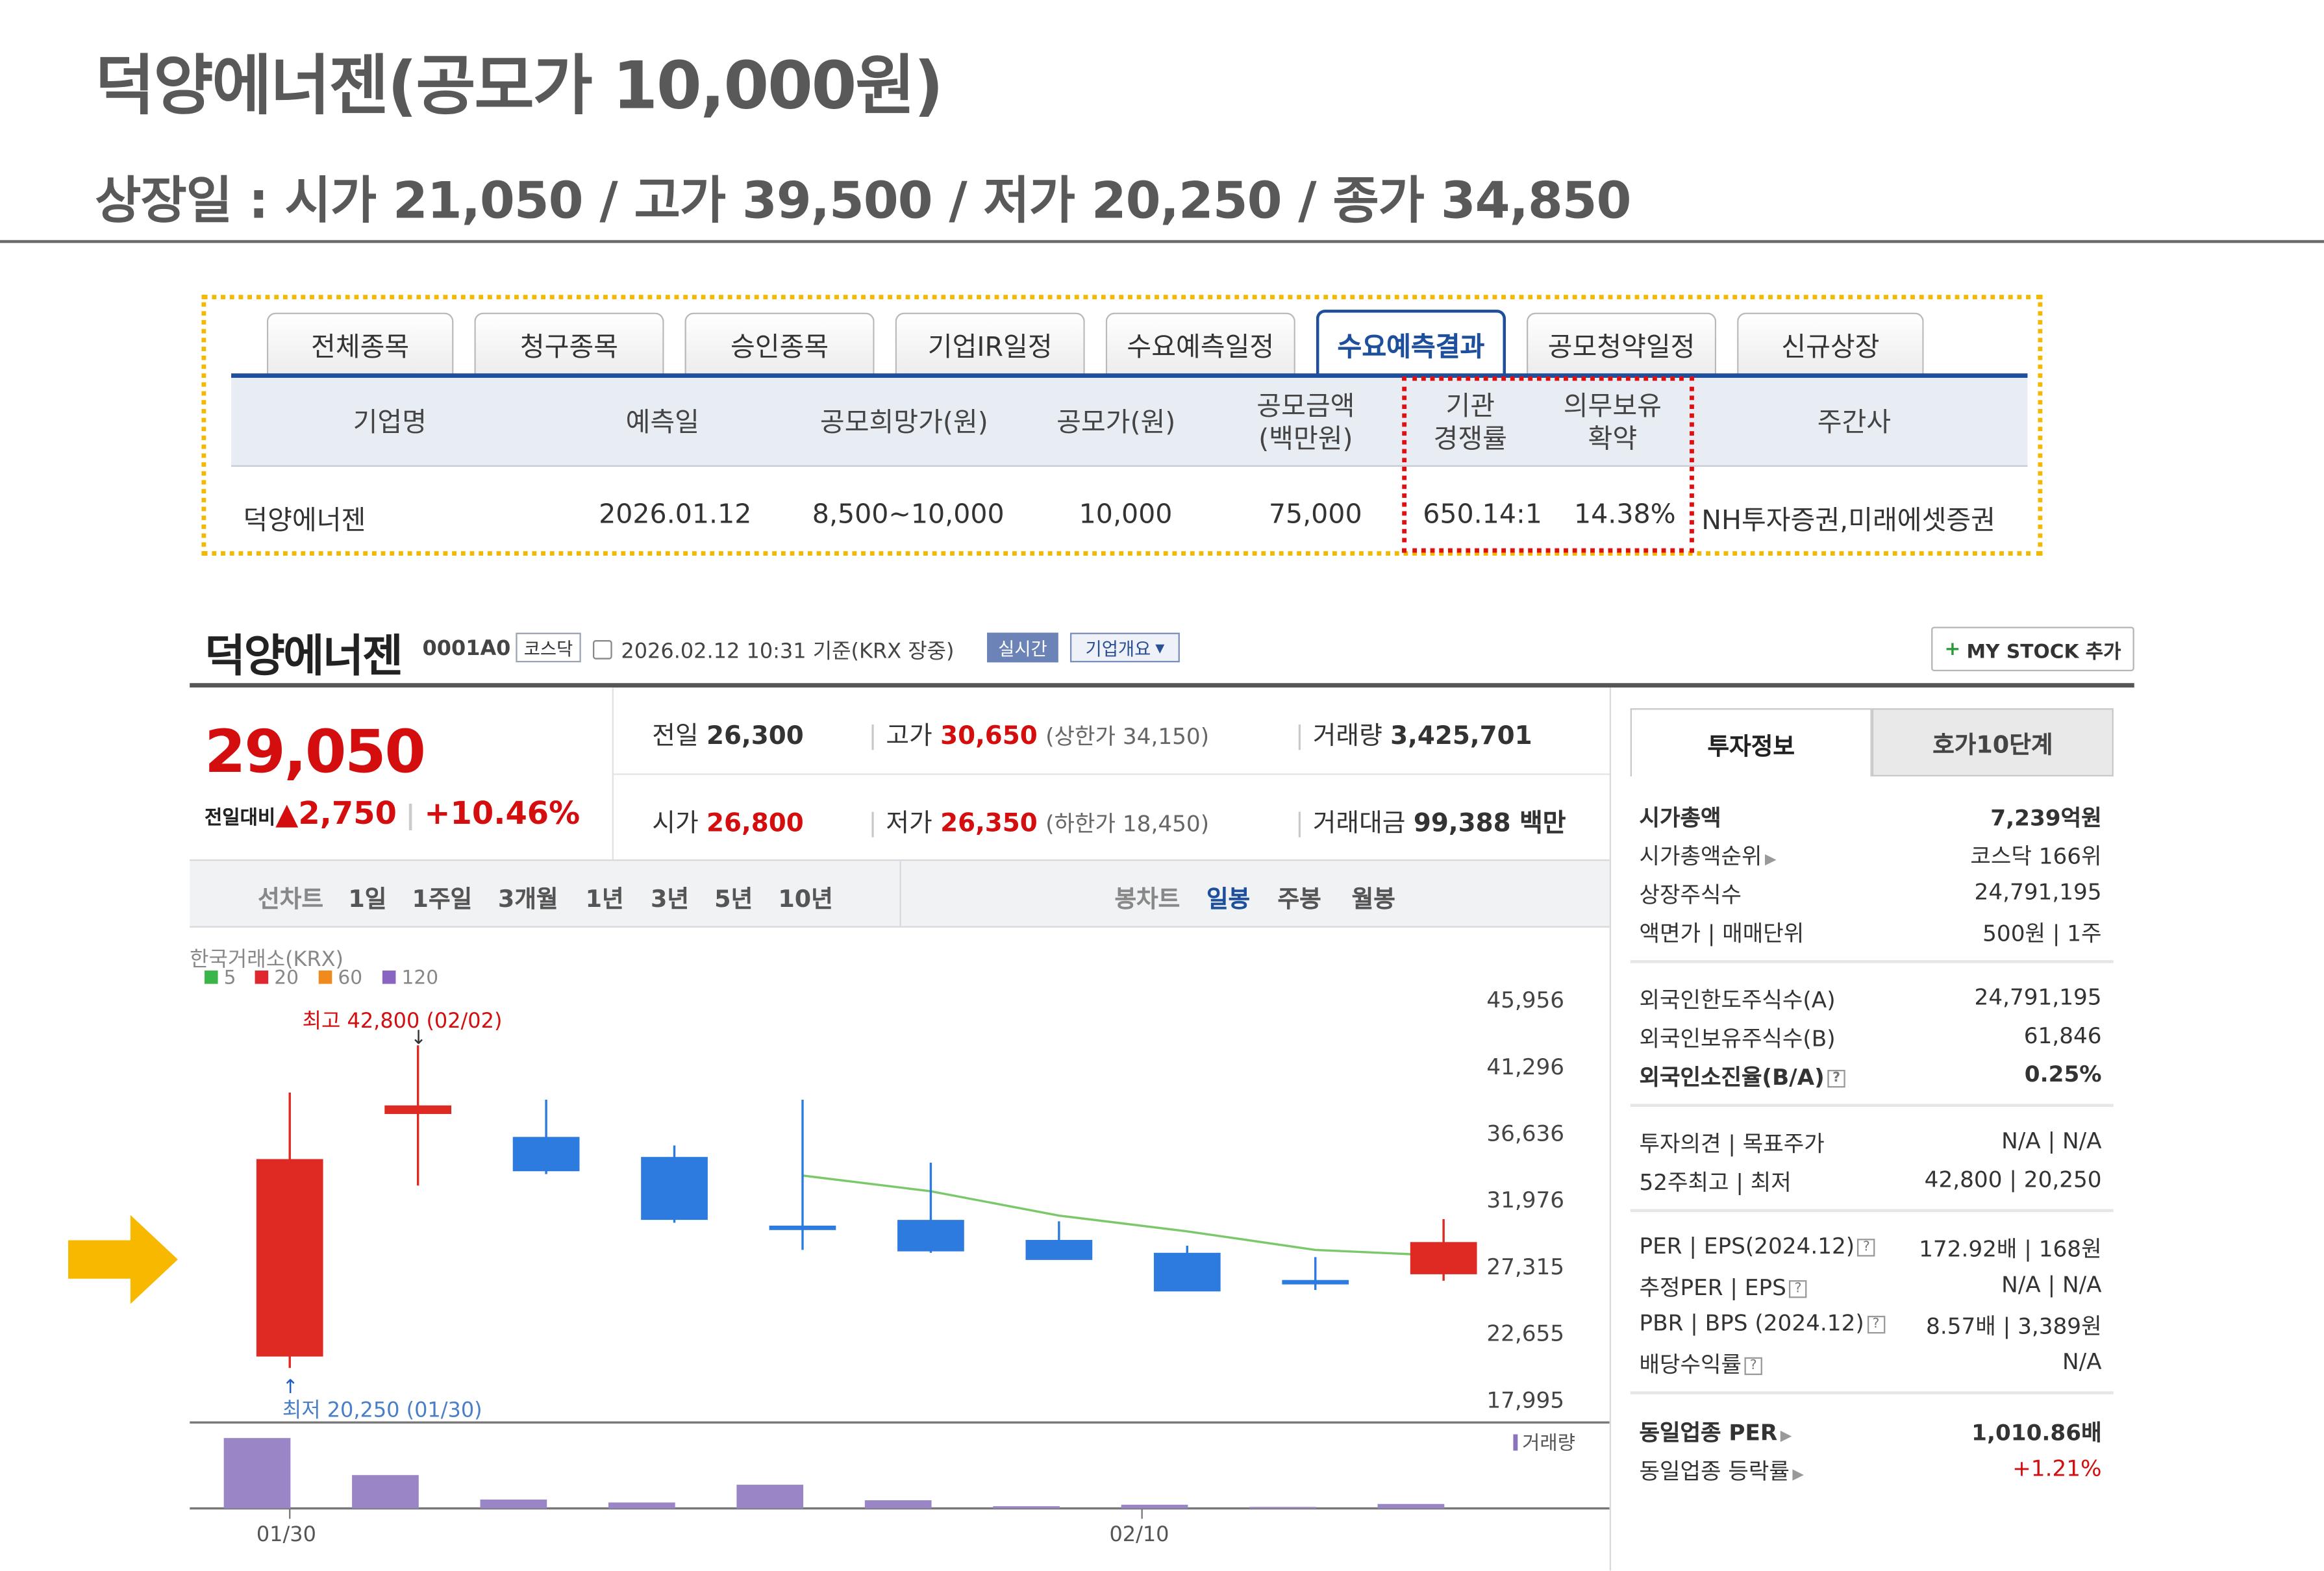  Describe the element at coordinates (290, 898) in the screenshot. I see `line-chart-label: 선차트` at that location.